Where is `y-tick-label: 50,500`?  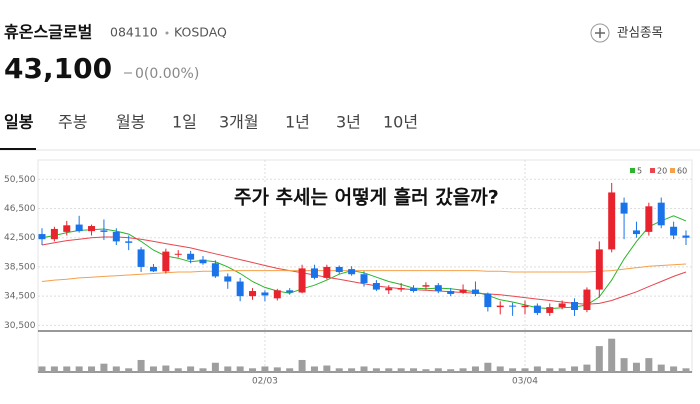
y-tick-label: 50,500 is located at coordinates (20, 180).